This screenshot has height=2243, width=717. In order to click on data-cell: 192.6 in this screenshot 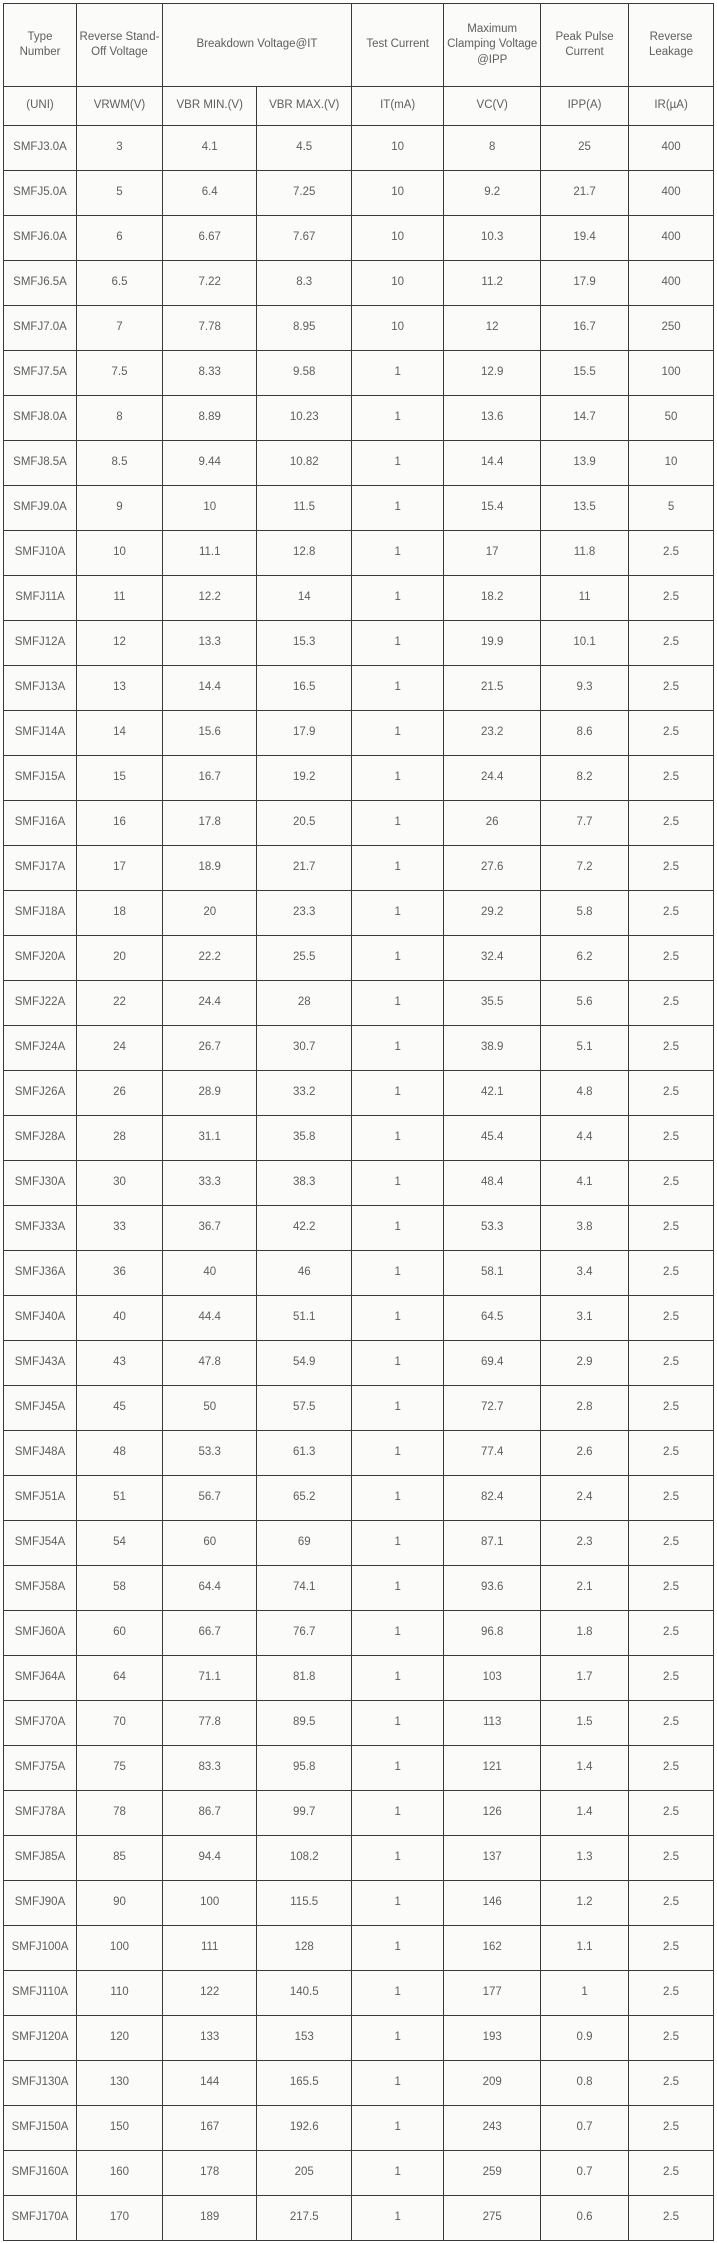, I will do `click(304, 2128)`.